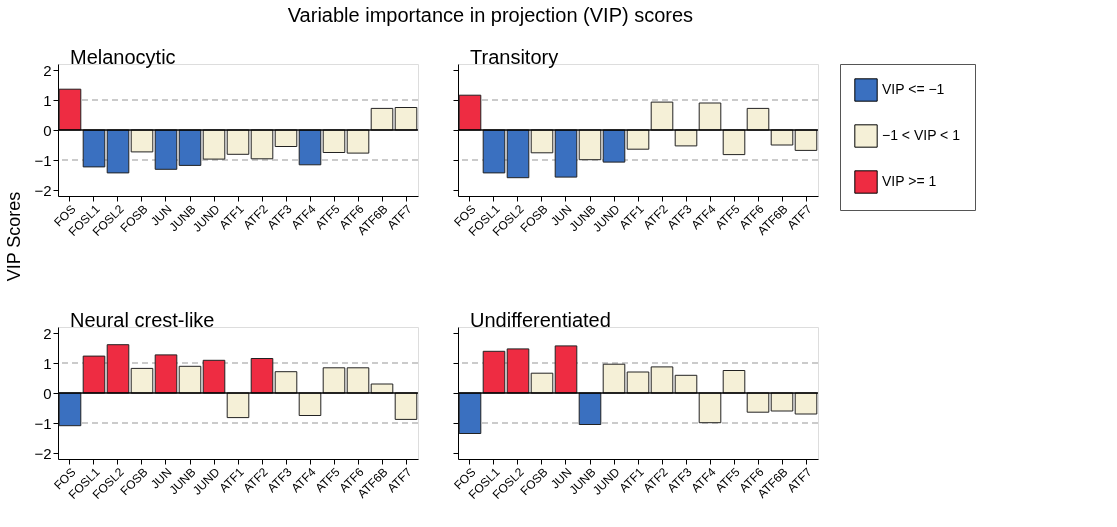 This screenshot has height=527, width=1117. Describe the element at coordinates (123, 57) in the screenshot. I see `annotation: Melanocytic` at that location.